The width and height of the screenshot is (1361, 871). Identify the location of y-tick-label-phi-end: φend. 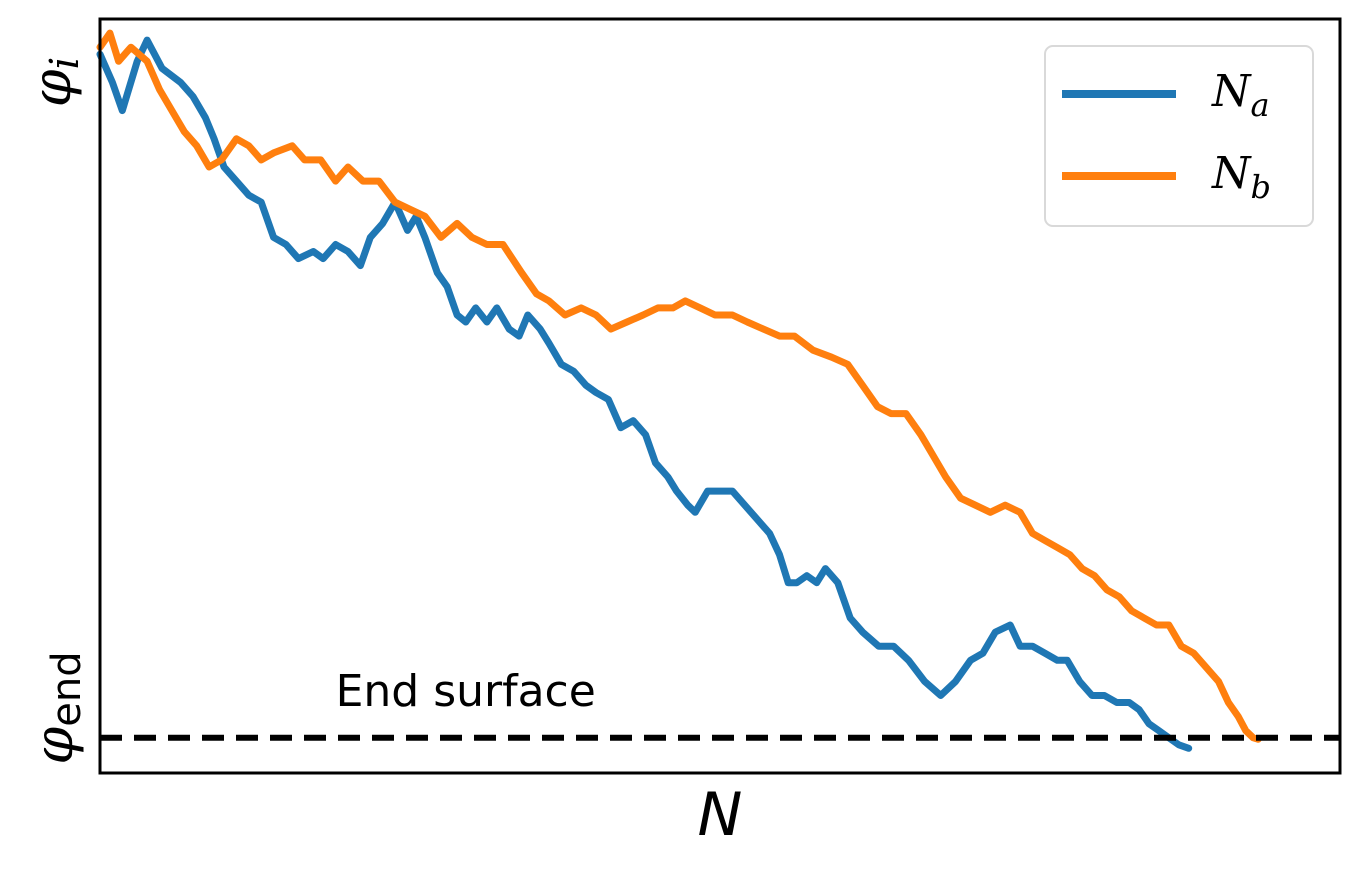
(56, 707).